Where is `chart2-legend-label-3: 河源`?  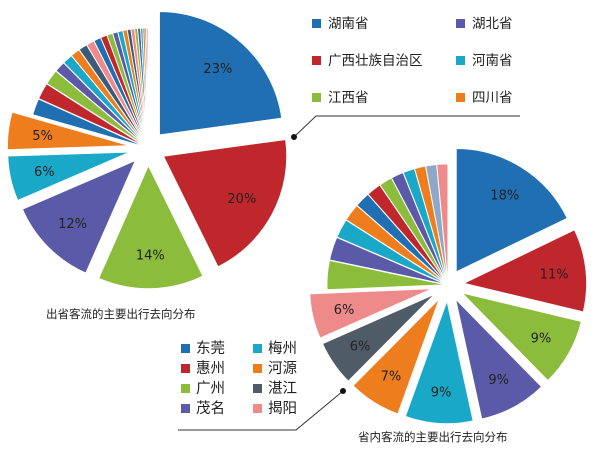
chart2-legend-label-3: 河源 is located at coordinates (282, 368).